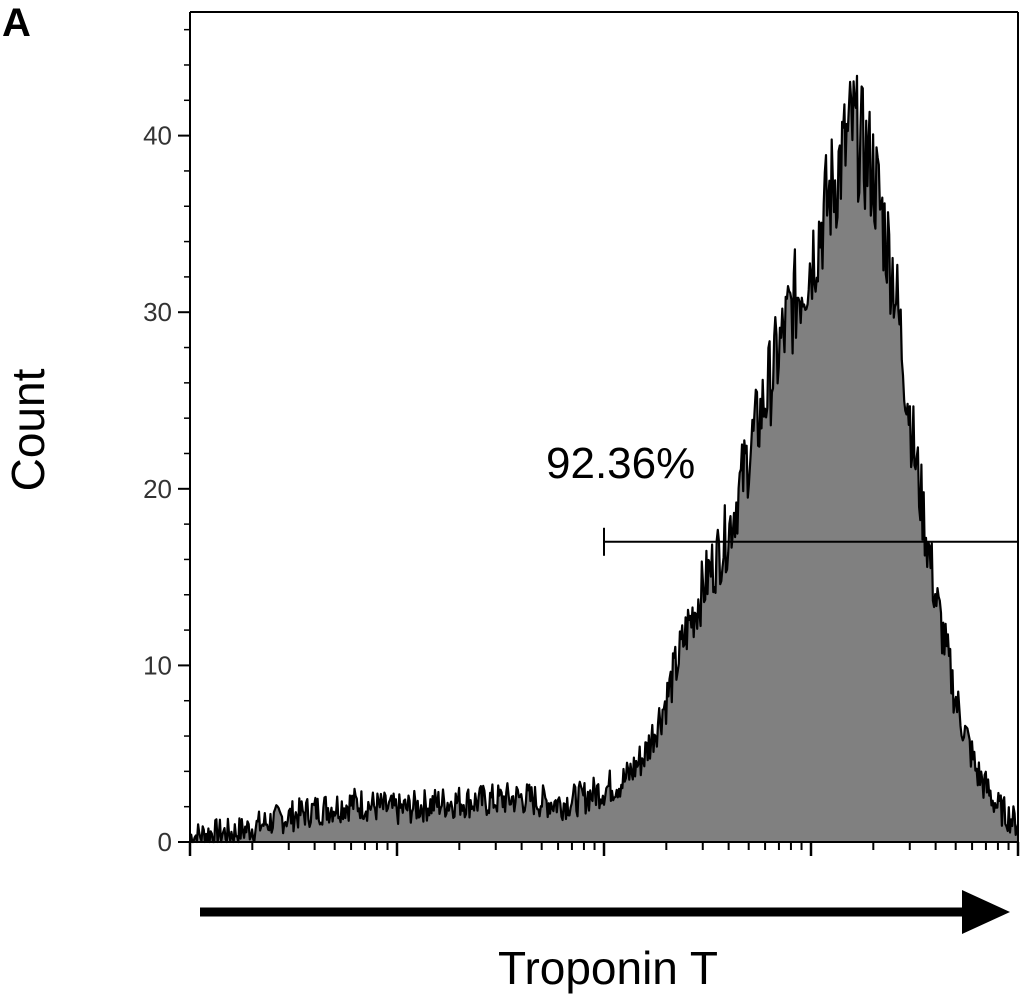 The image size is (1024, 1000). Describe the element at coordinates (16, 23) in the screenshot. I see `panel-label: A` at that location.